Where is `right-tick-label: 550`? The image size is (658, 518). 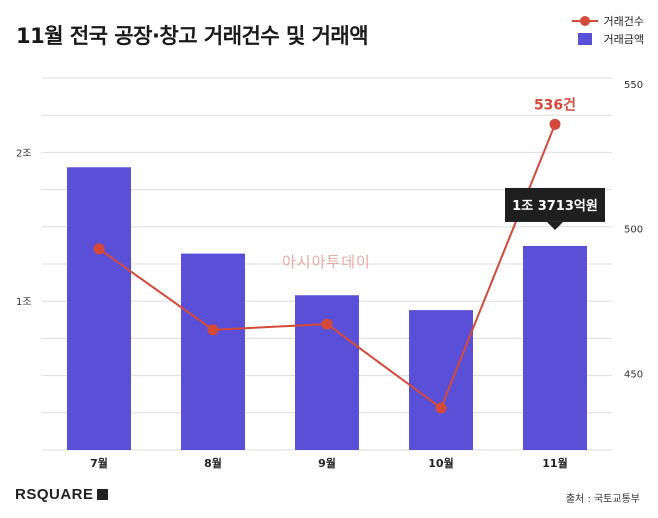 right-tick-label: 550 is located at coordinates (633, 85).